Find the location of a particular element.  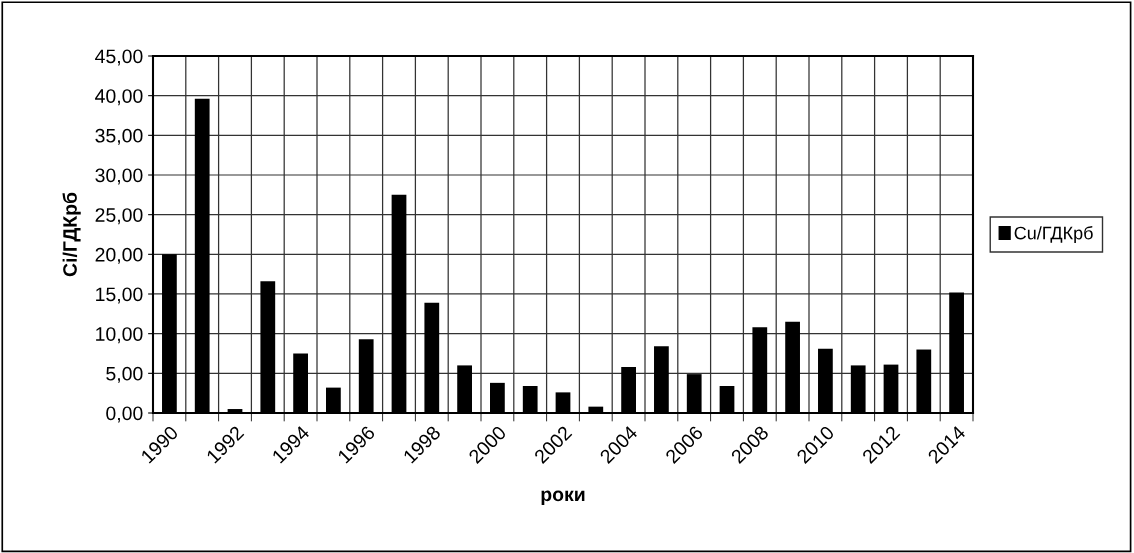

y-tick-label: 15,00 is located at coordinates (119, 295).